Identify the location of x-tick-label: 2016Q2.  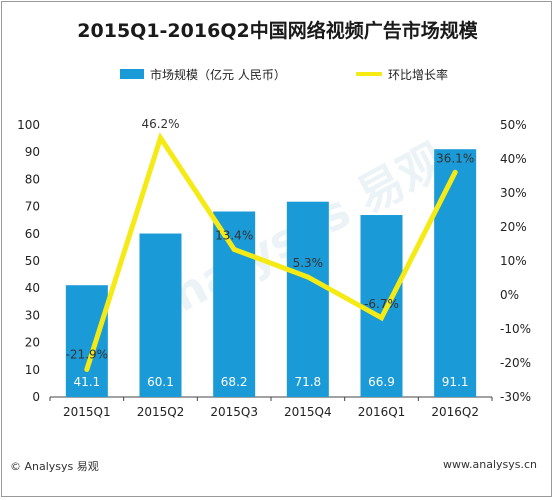
(455, 412).